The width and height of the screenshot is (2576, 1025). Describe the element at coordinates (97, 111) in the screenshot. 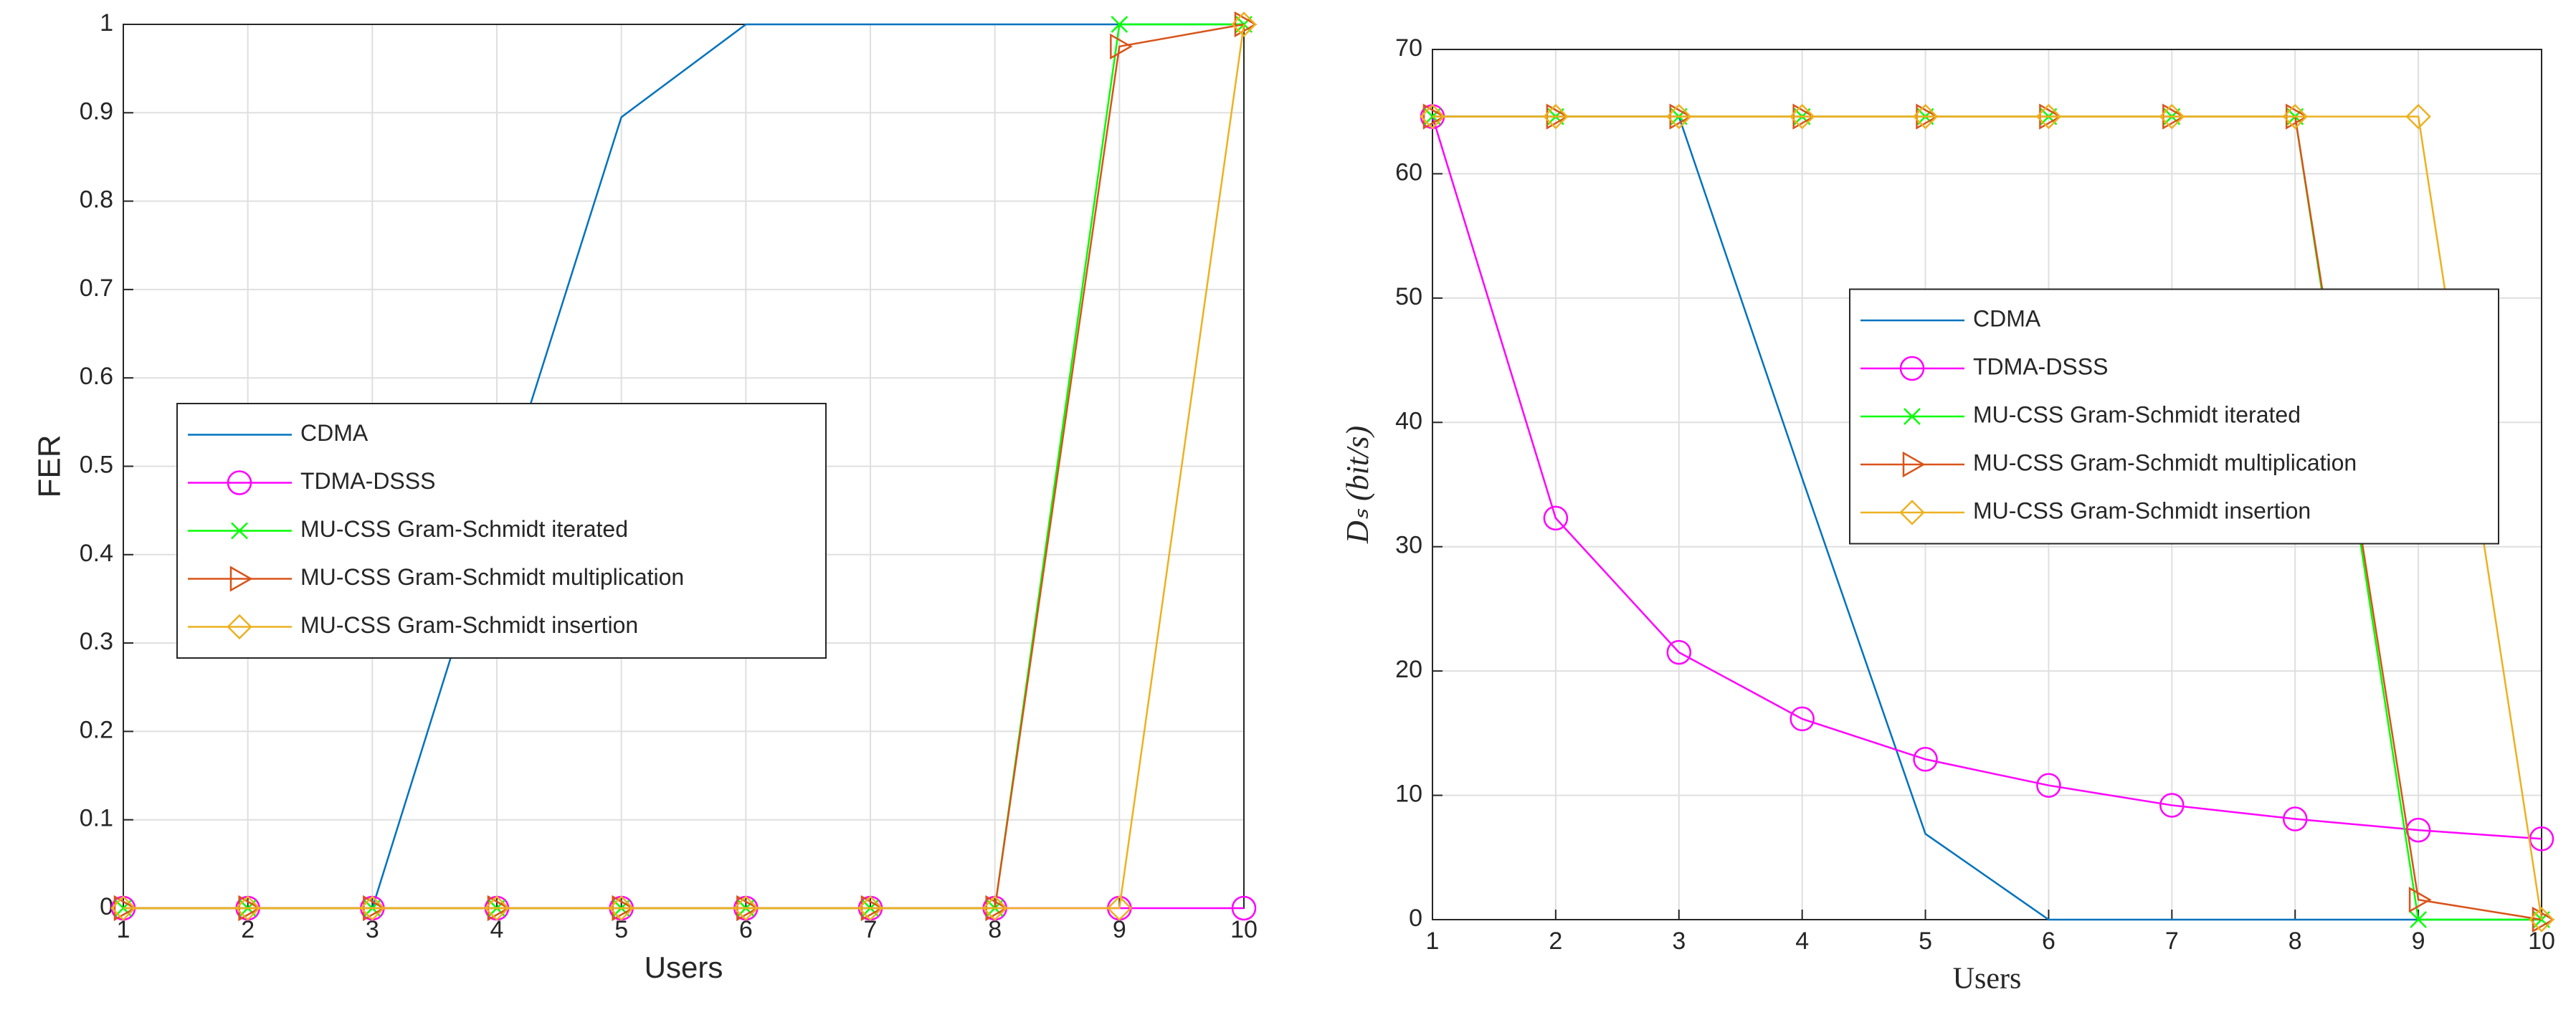

I see `y-tick-label: 0.9` at that location.